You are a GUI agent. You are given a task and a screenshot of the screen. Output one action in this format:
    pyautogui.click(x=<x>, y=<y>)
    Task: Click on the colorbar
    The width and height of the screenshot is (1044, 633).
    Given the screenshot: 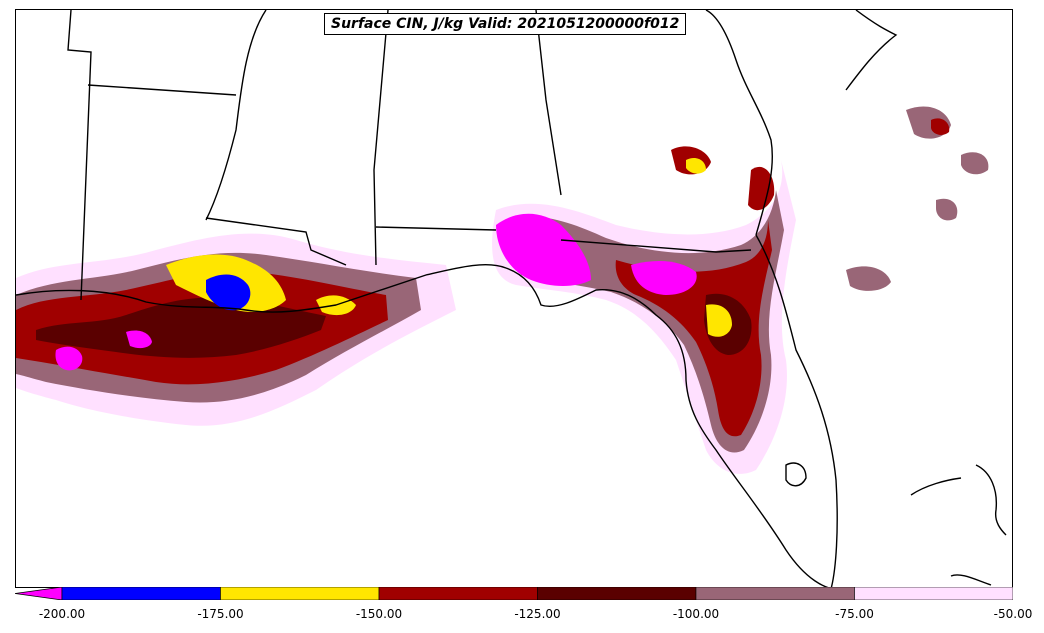 What is the action you would take?
    pyautogui.click(x=514, y=593)
    